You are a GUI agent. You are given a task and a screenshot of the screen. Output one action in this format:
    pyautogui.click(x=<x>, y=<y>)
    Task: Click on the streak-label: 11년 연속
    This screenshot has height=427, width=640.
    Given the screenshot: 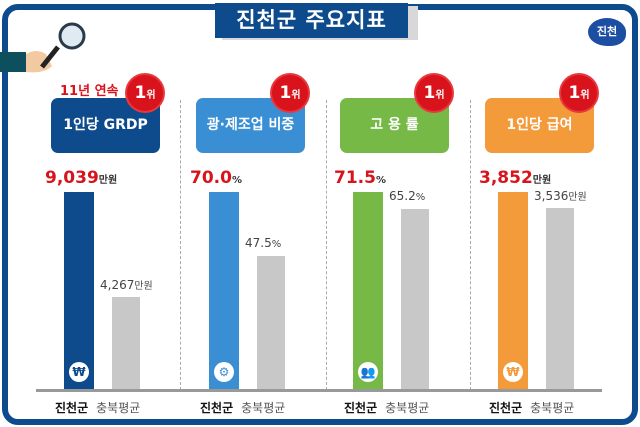 What is the action you would take?
    pyautogui.click(x=89, y=91)
    